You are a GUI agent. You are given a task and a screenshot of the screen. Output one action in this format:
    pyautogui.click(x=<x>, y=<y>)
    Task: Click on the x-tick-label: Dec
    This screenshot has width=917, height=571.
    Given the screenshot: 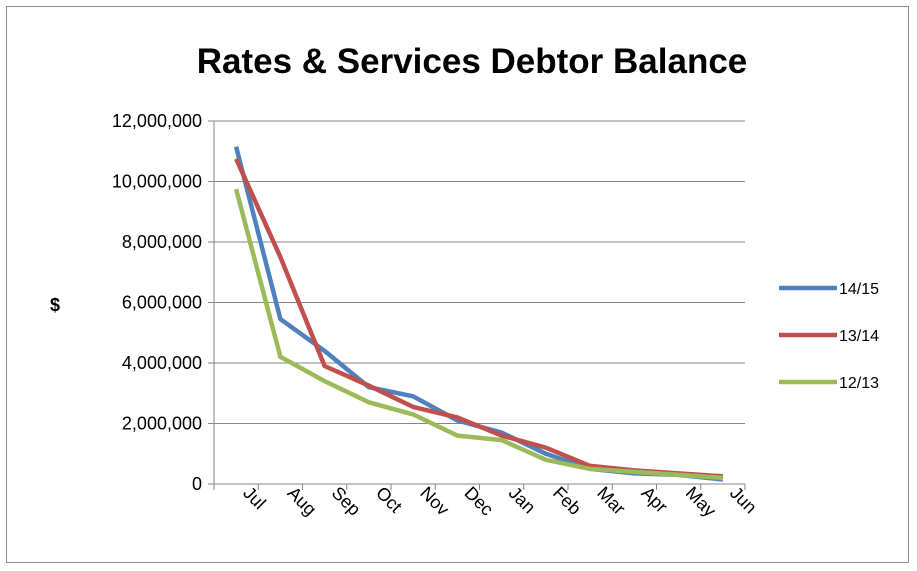 What is the action you would take?
    pyautogui.click(x=479, y=501)
    